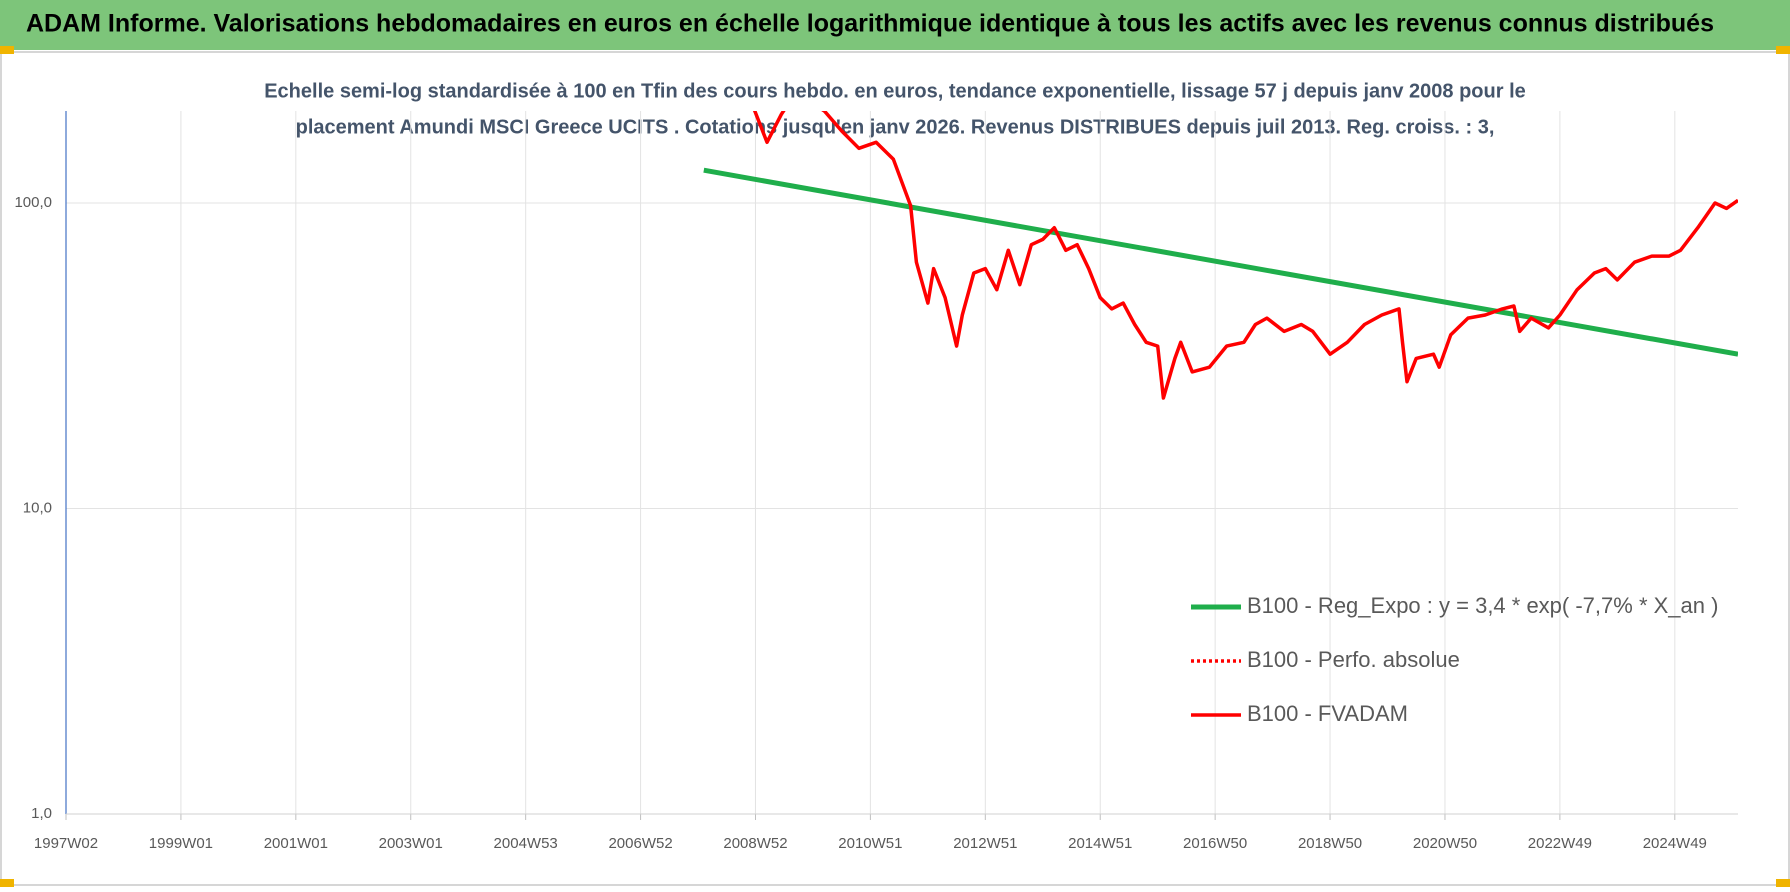  What do you see at coordinates (1327, 713) in the screenshot?
I see `legend-label: B100 - FVADAM` at bounding box center [1327, 713].